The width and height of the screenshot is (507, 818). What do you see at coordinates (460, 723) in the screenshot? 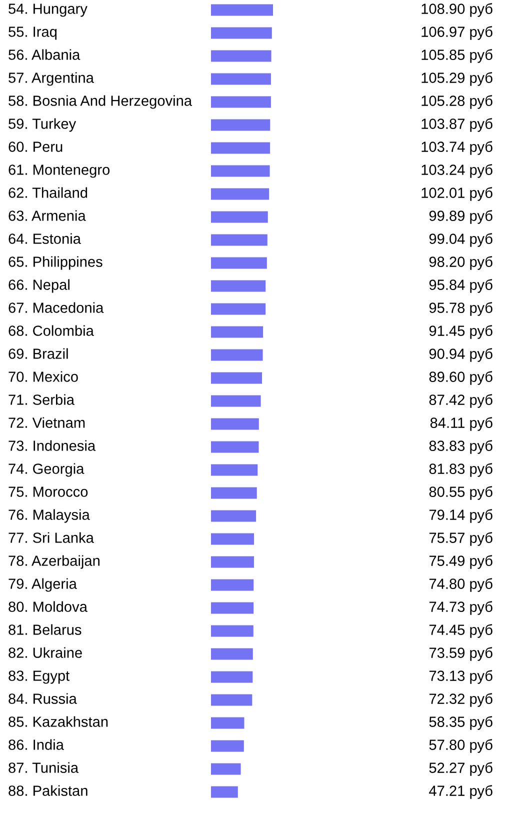
I see `data-label: 58.35 руб` at bounding box center [460, 723].